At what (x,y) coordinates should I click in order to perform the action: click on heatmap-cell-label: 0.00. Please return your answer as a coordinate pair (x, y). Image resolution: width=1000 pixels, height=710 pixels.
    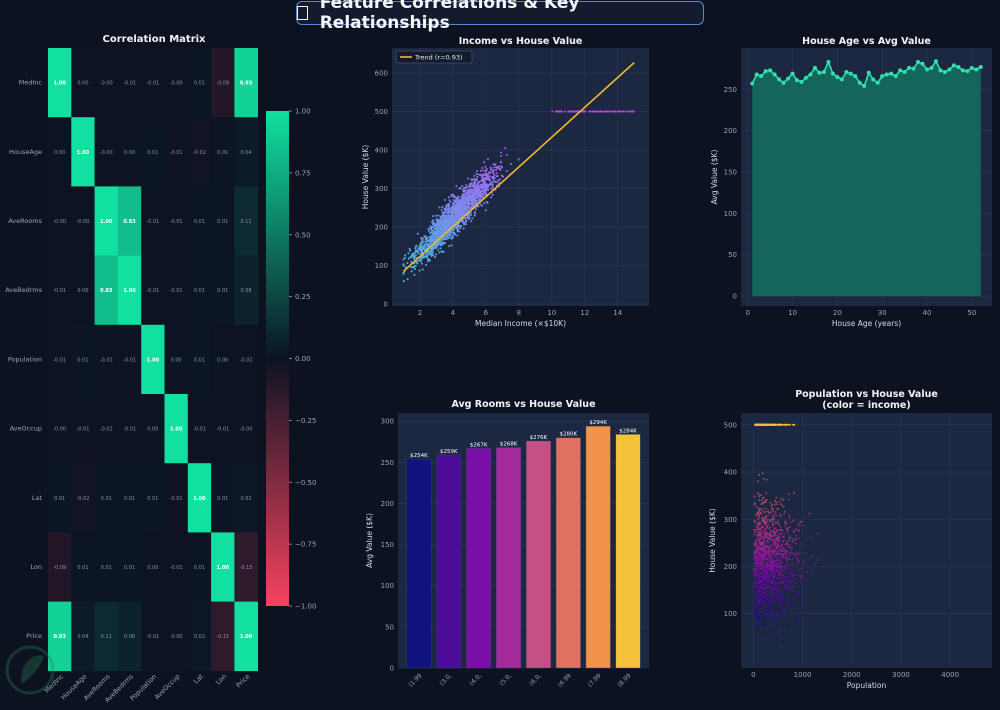
    Looking at the image, I should click on (176, 360).